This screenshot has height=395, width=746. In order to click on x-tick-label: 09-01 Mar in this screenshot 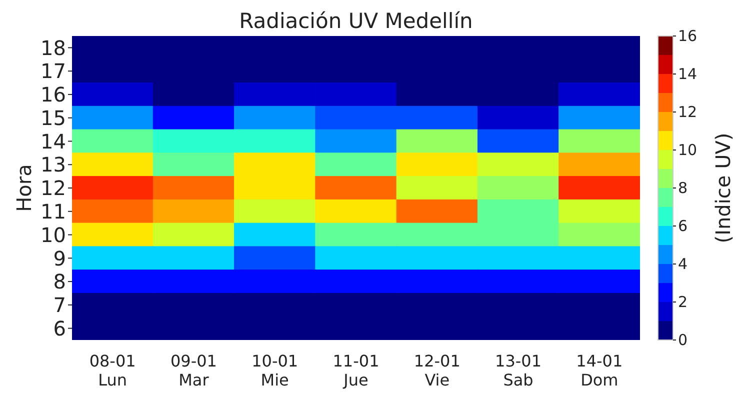, I will do `click(193, 370)`.